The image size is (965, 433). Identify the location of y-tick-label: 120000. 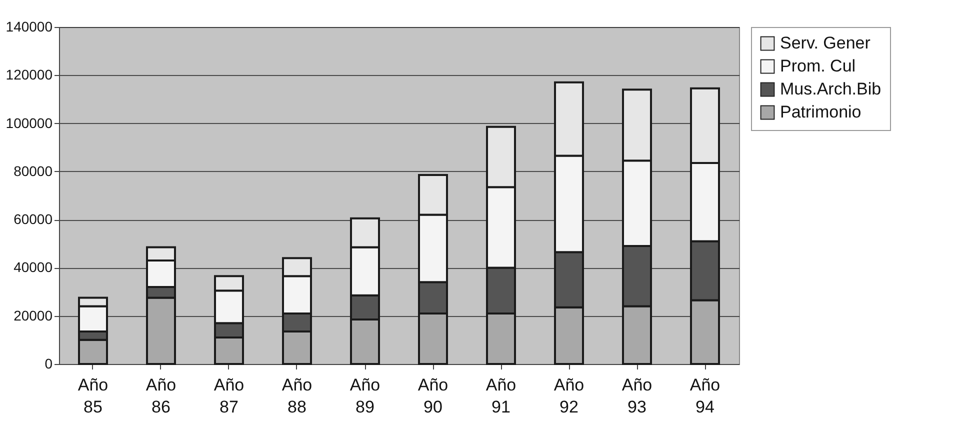
(29, 74).